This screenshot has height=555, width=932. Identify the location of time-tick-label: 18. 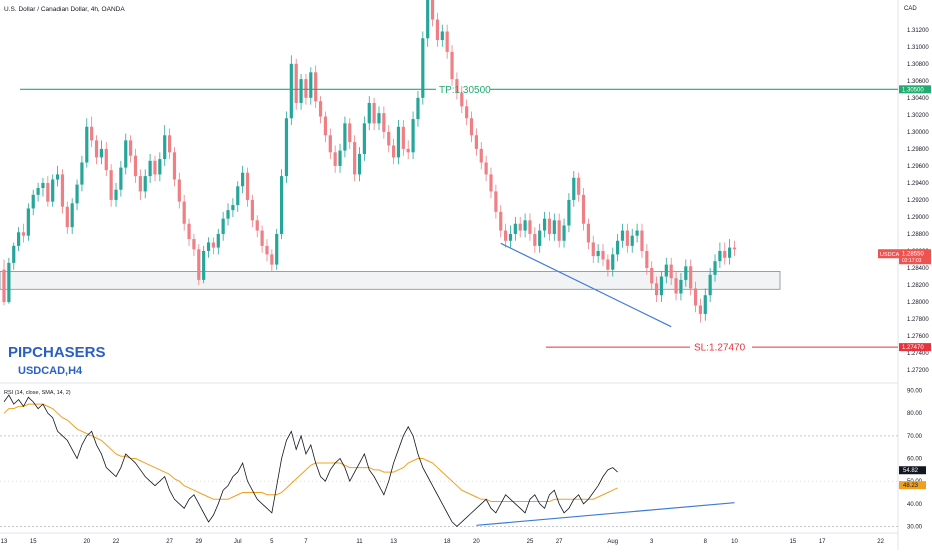
(447, 542).